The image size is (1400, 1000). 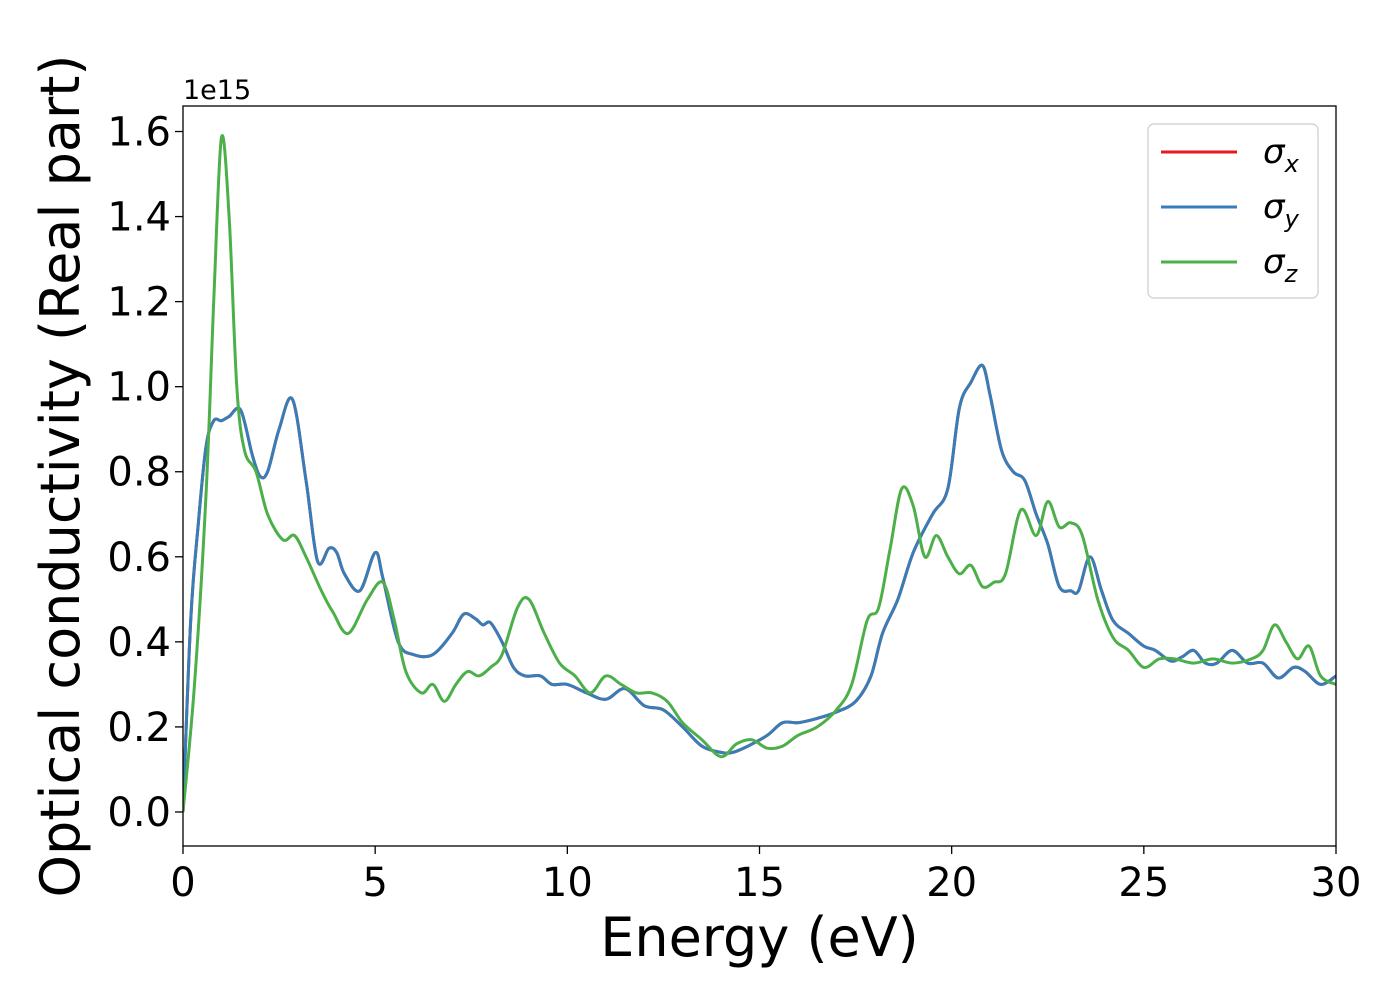 I want to click on x-axis: 0 5 10 15 20 25 30, so click(x=765, y=876).